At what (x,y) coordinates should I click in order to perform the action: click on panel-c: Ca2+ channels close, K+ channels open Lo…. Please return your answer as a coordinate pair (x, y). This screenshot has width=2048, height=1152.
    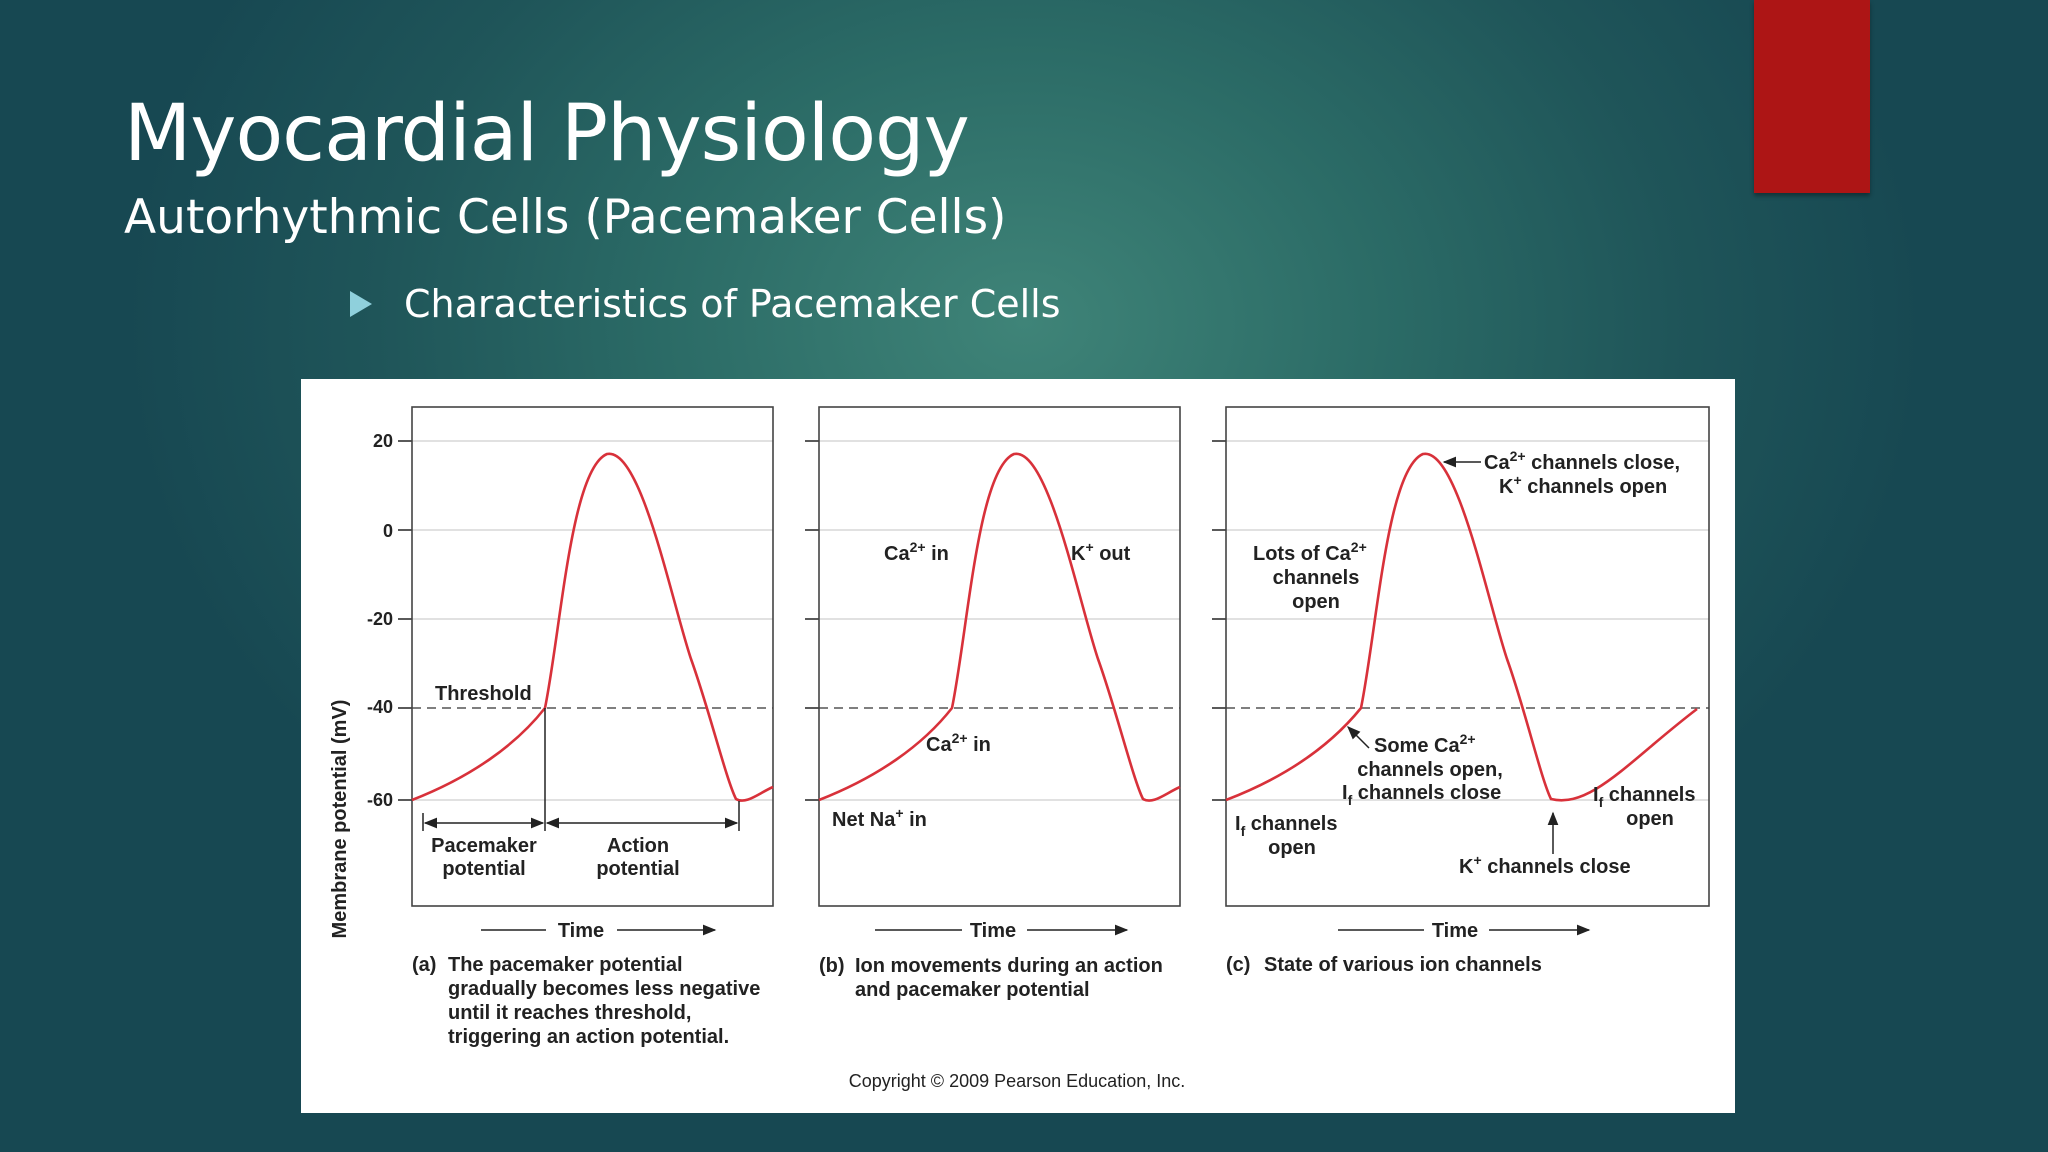
    Looking at the image, I should click on (1461, 691).